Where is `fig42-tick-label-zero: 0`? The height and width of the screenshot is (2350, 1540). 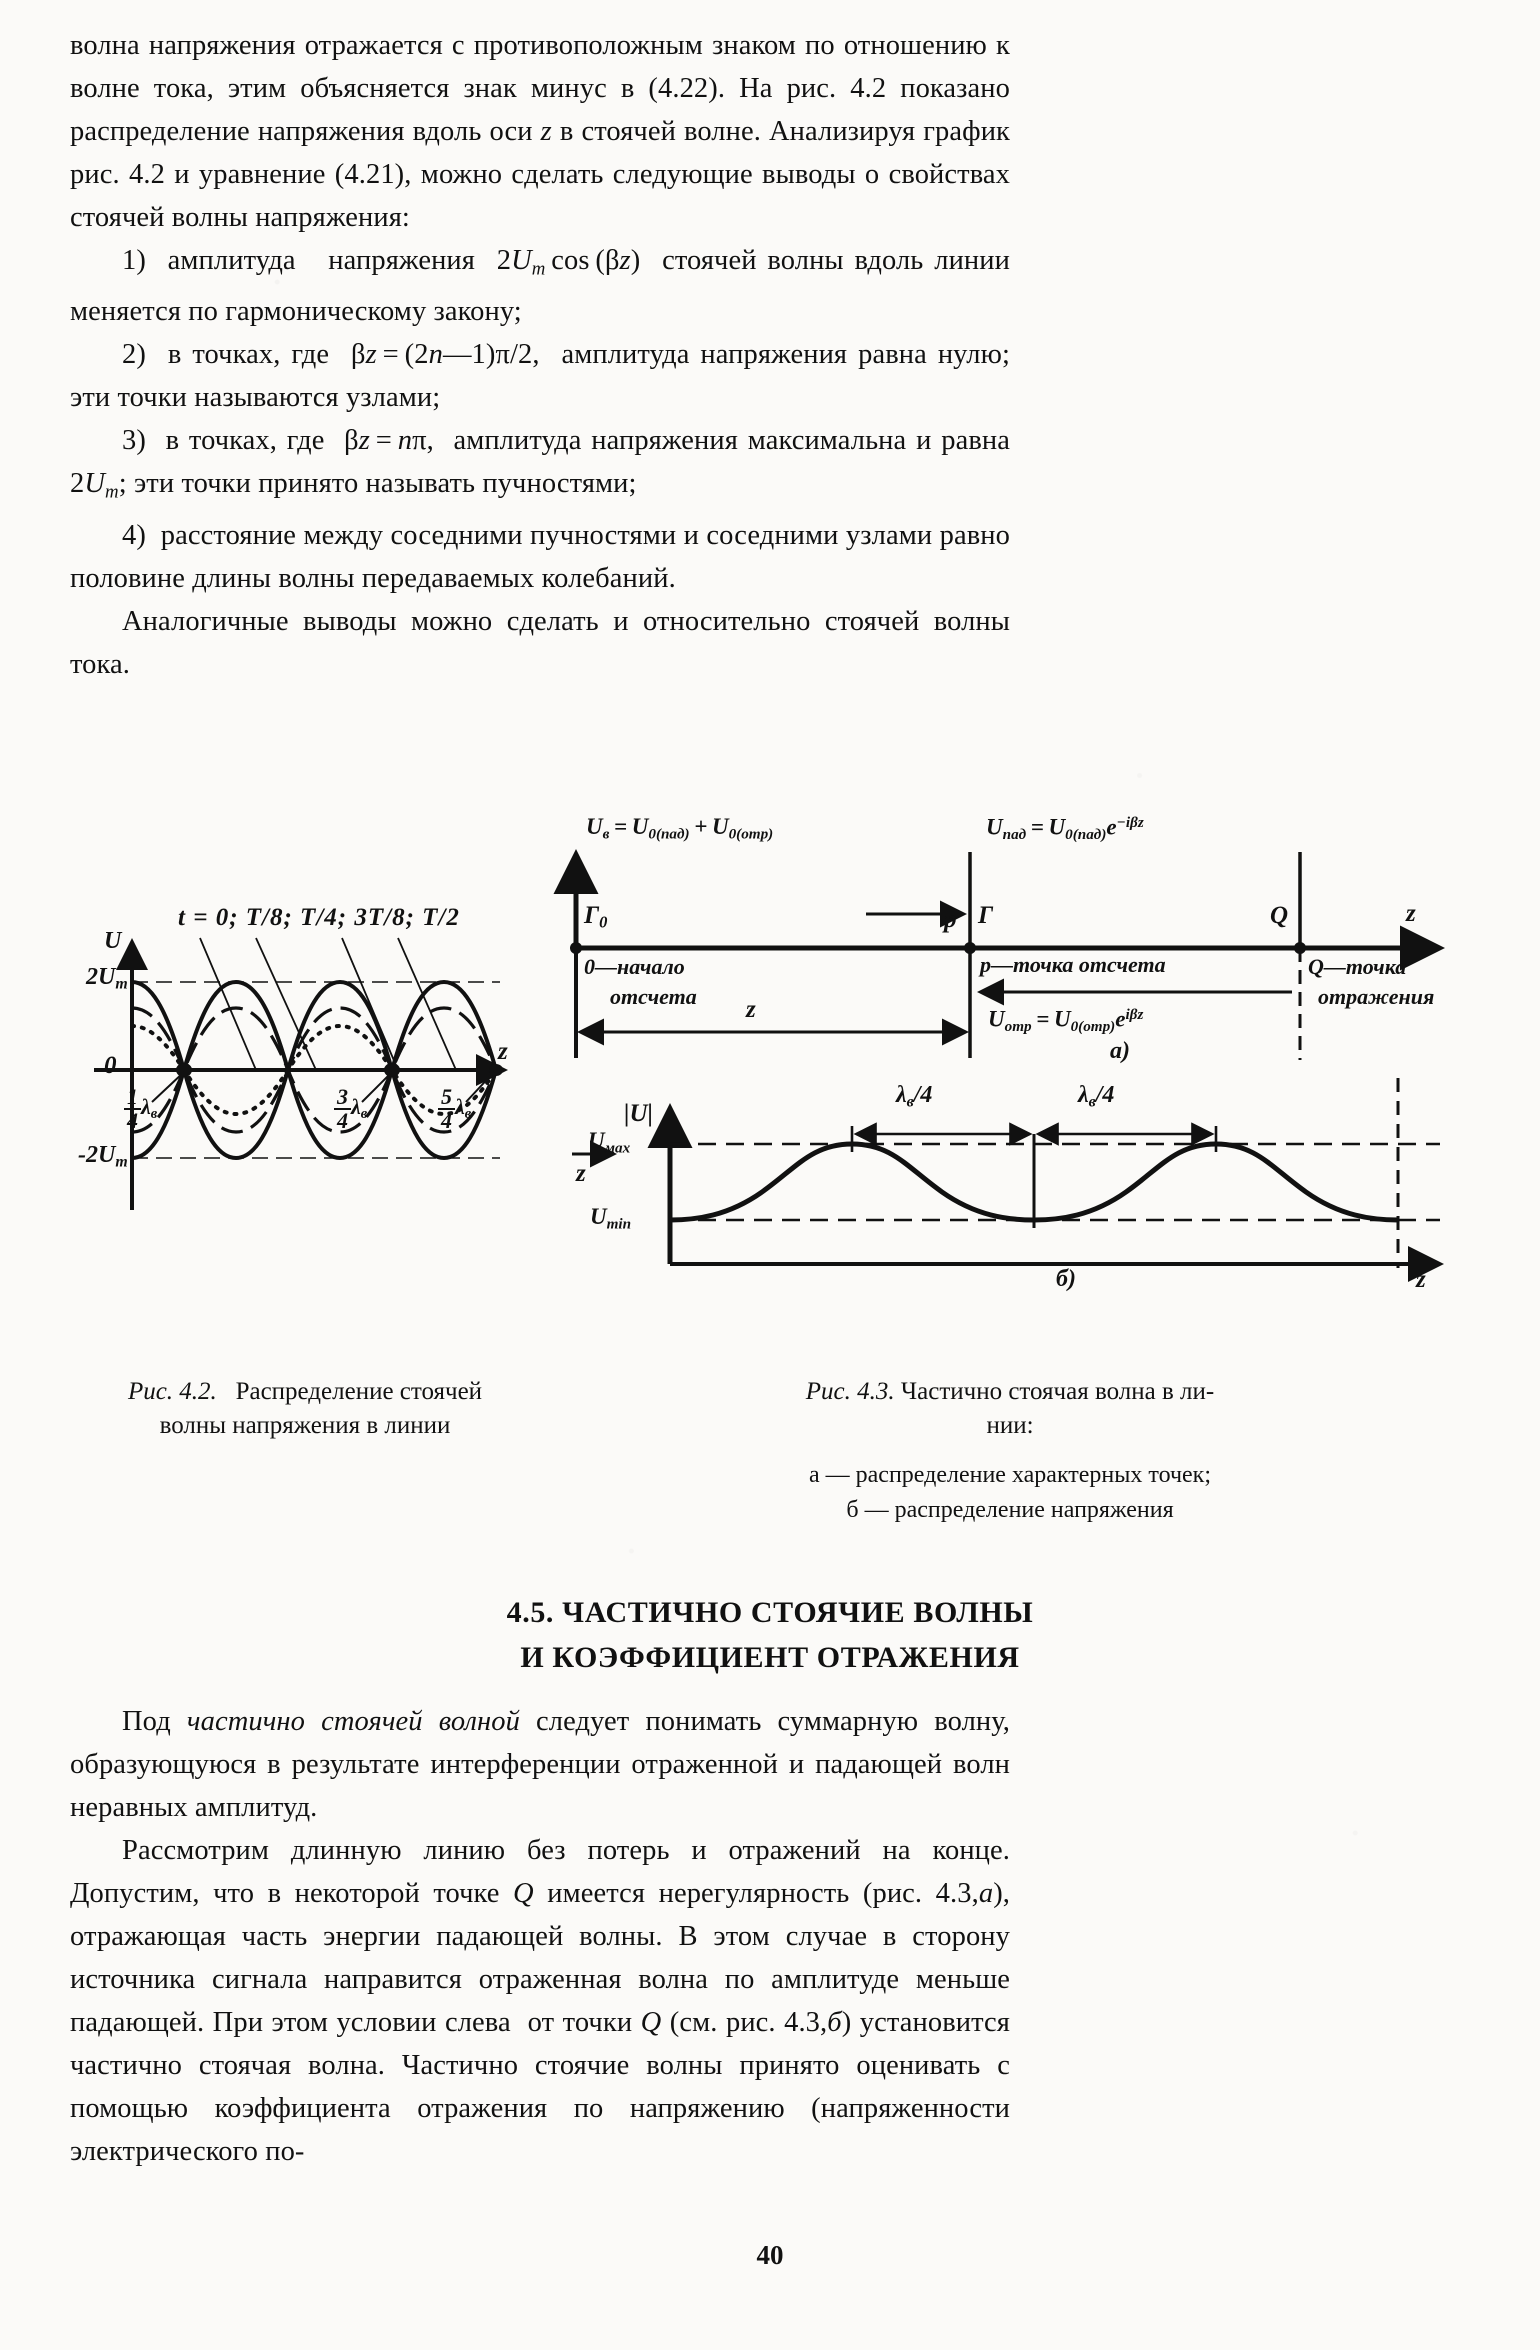 fig42-tick-label-zero: 0 is located at coordinates (110, 1065).